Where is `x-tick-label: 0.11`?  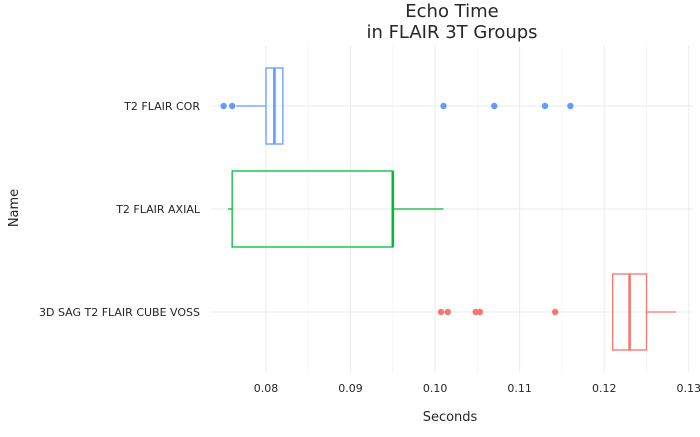
x-tick-label: 0.11 is located at coordinates (519, 388).